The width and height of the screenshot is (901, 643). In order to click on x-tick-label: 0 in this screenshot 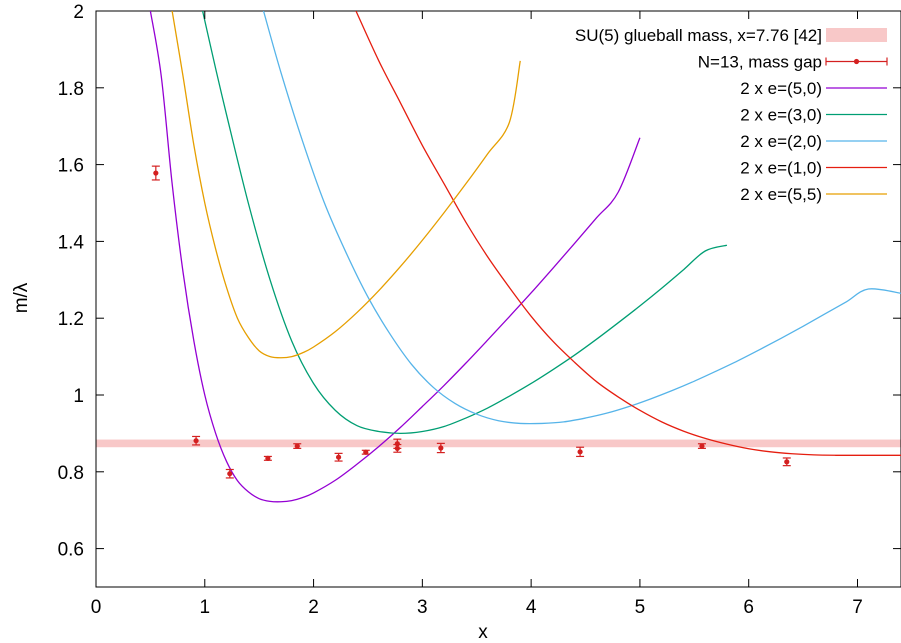, I will do `click(96, 607)`.